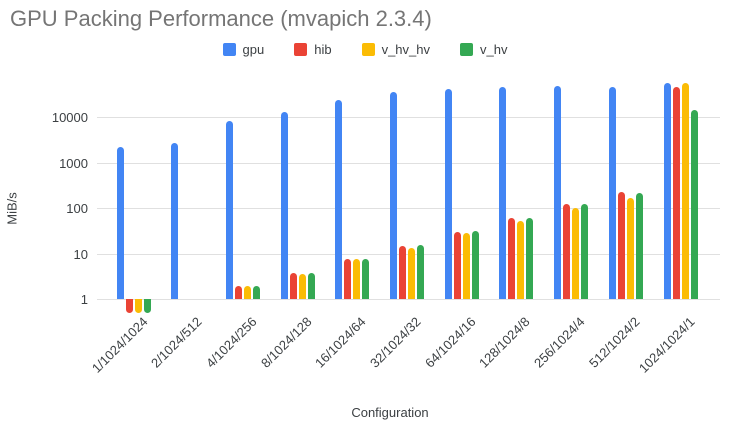 Image resolution: width=730 pixels, height=430 pixels. I want to click on legend-item-v_hv_hv: v_hv_hv, so click(395, 49).